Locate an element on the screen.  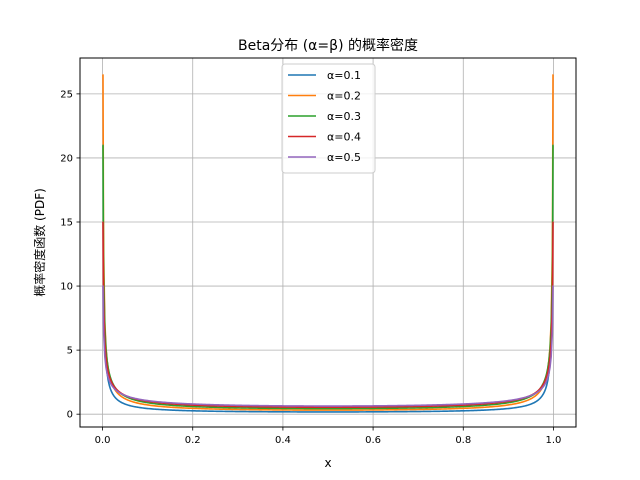
y-tick-label: 25 is located at coordinates (66, 94).